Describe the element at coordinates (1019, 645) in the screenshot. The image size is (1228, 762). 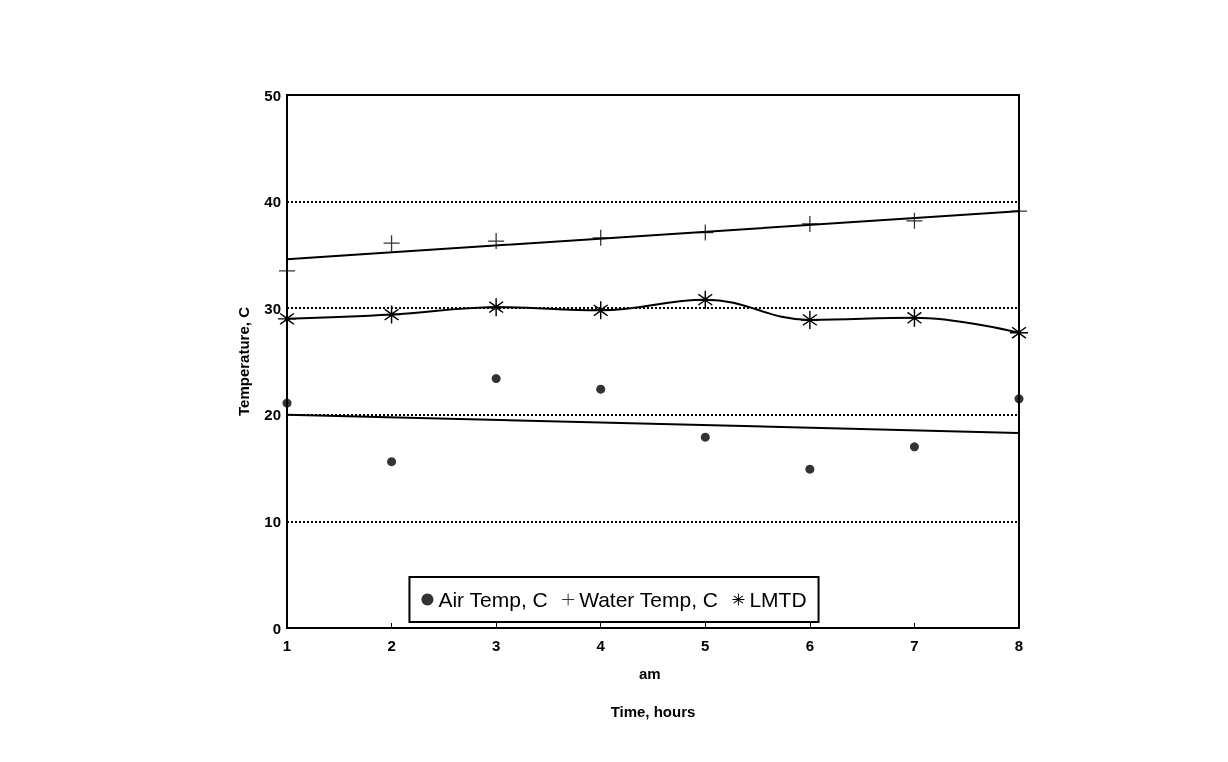
I see `x-tick-label: 8` at that location.